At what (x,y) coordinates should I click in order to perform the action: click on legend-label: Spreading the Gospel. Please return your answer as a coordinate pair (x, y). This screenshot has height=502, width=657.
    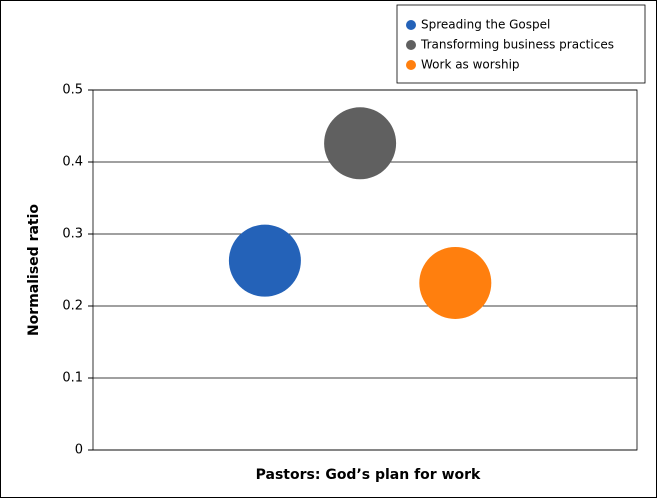
    Looking at the image, I should click on (485, 25).